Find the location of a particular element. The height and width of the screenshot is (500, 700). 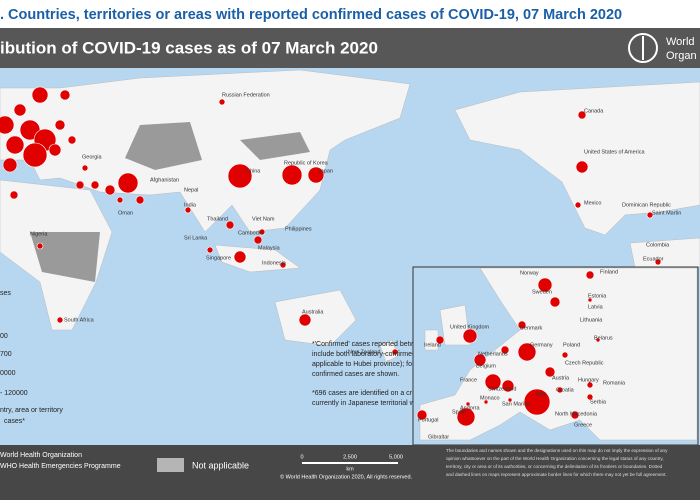

footer-org: WHO Health Emergencies Programme is located at coordinates (60, 466).